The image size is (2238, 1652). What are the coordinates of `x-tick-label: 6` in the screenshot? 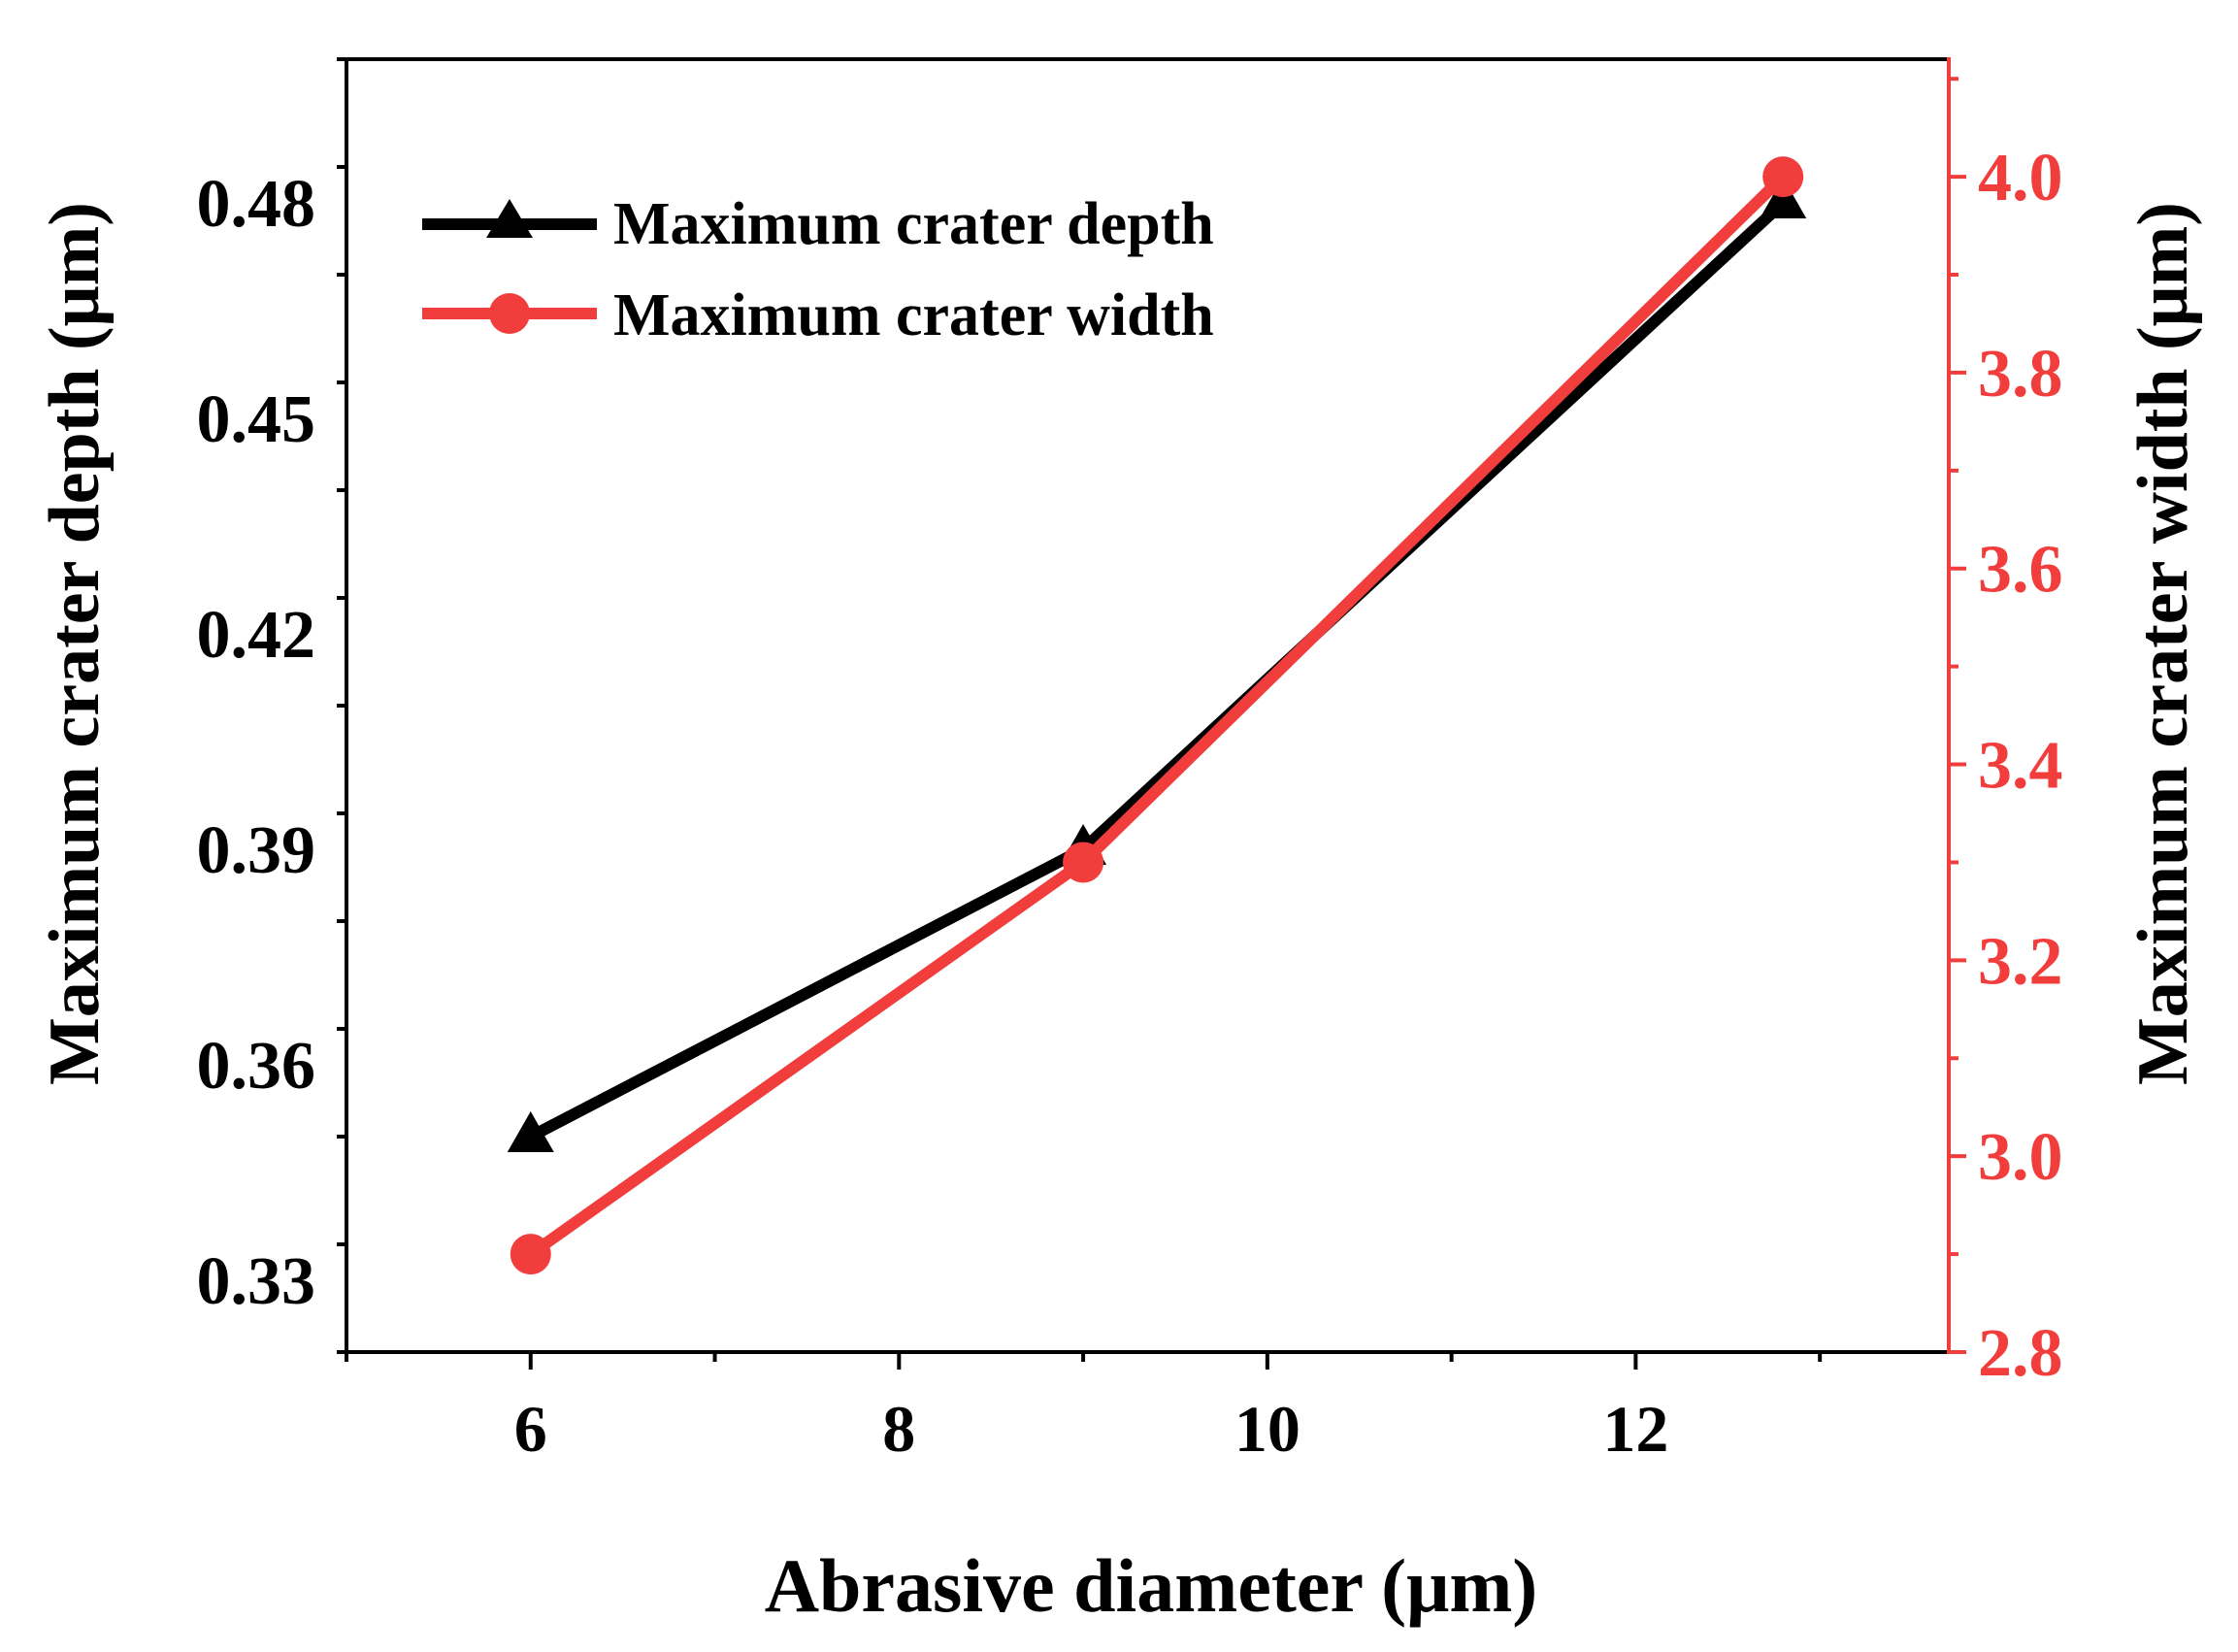 It's located at (530, 1429).